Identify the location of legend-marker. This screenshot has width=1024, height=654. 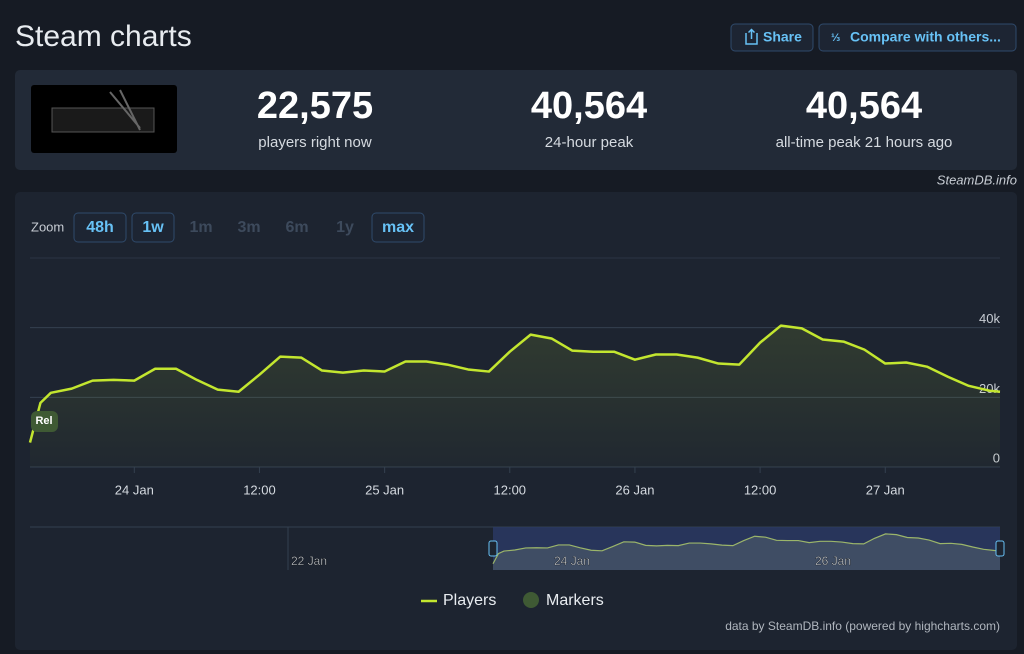
(531, 600).